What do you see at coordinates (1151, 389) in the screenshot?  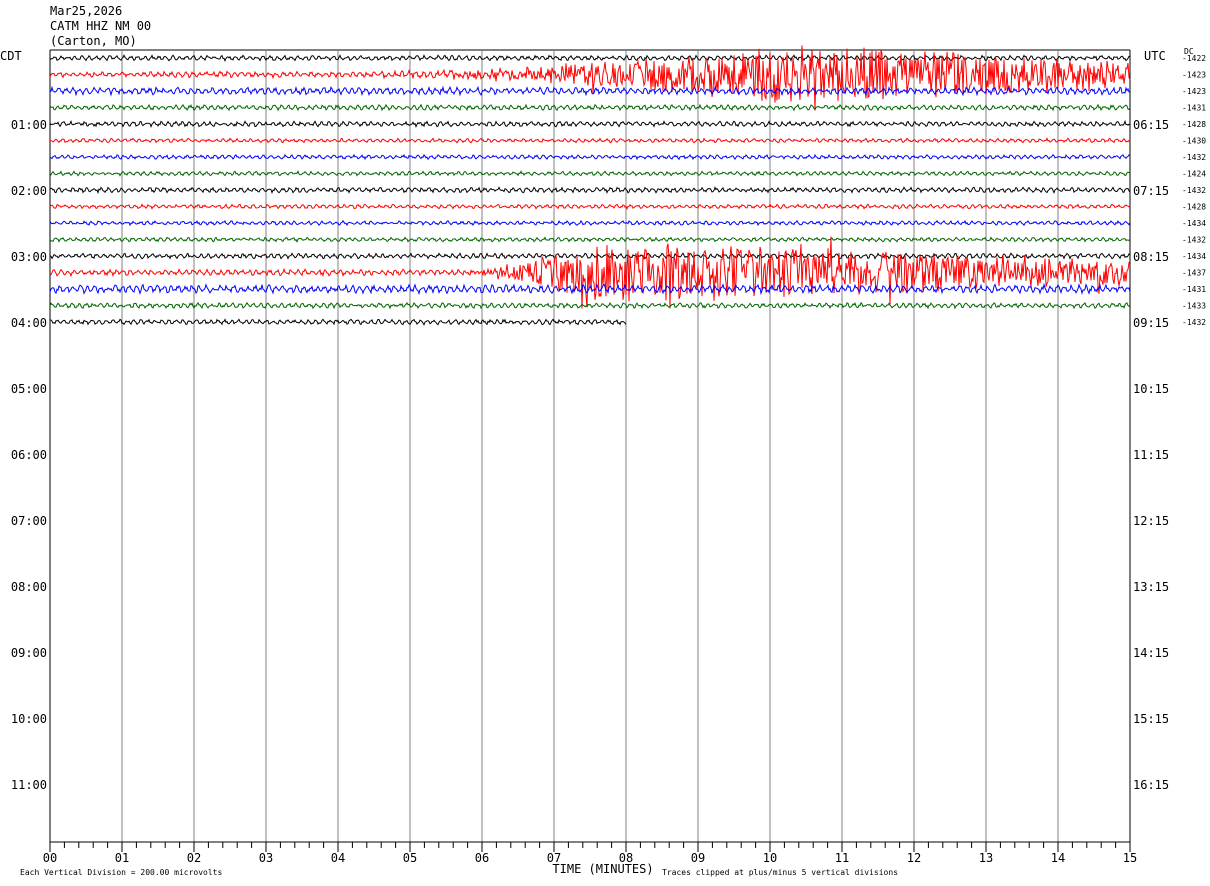 I see `utc-hour-label: 10:15` at bounding box center [1151, 389].